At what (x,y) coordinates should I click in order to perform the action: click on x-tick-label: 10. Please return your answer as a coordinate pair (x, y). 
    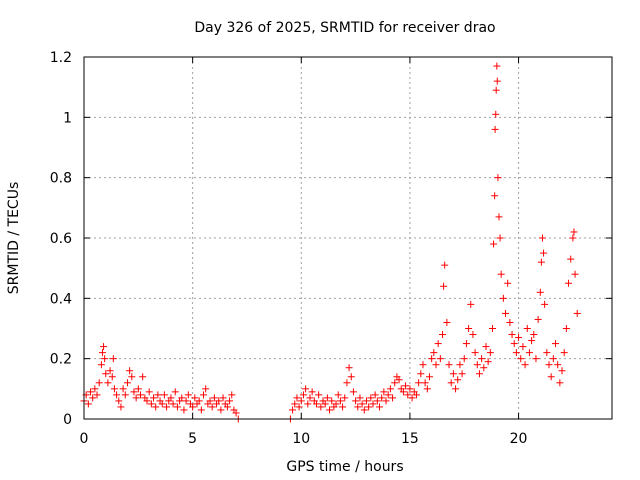
    Looking at the image, I should click on (301, 439).